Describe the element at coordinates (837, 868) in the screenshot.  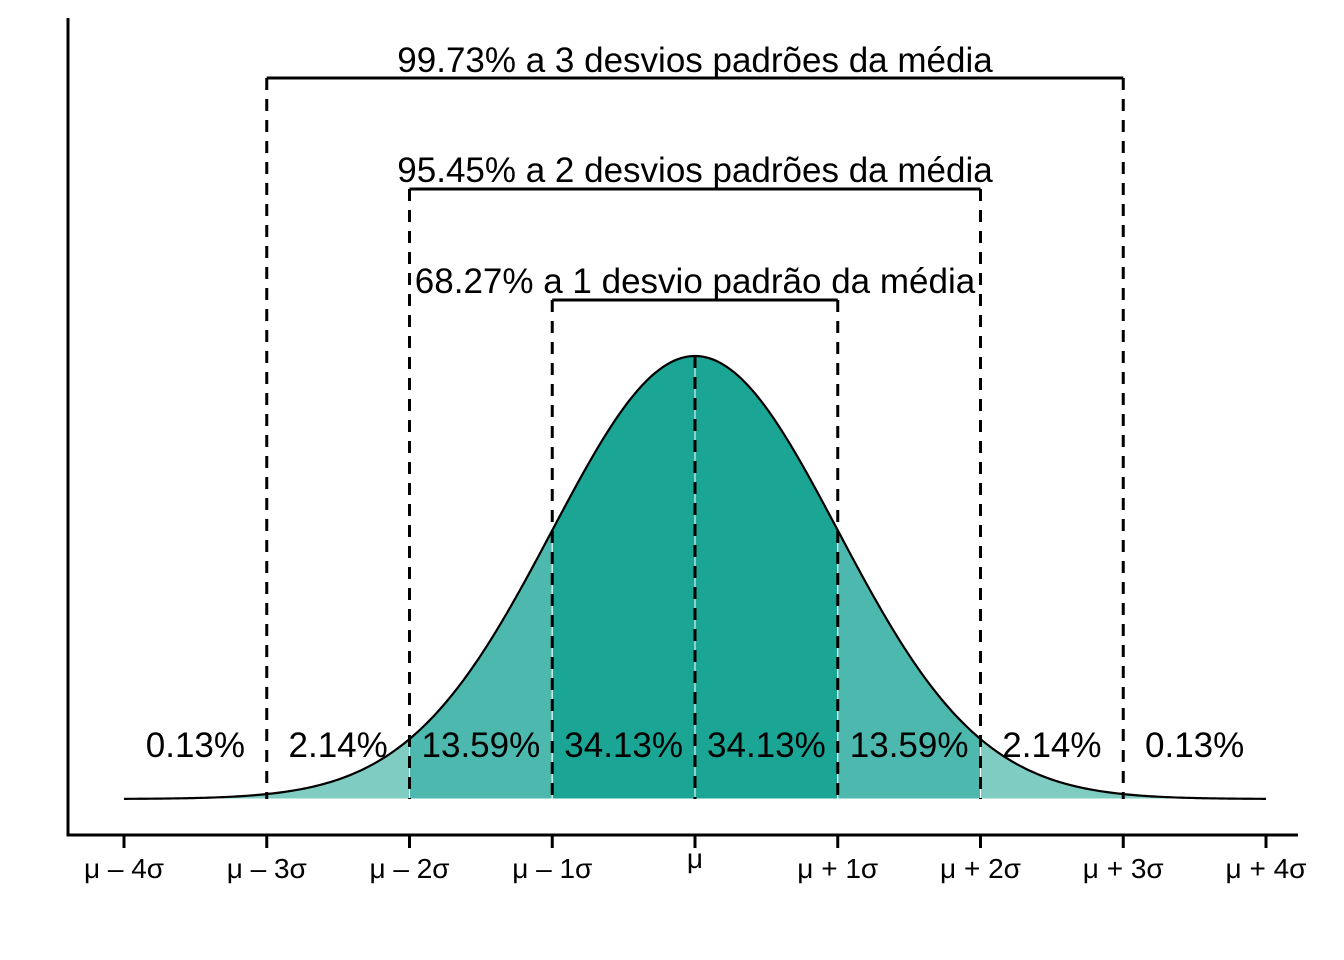
I see `x-tick-label-5: μ + 1σ` at that location.